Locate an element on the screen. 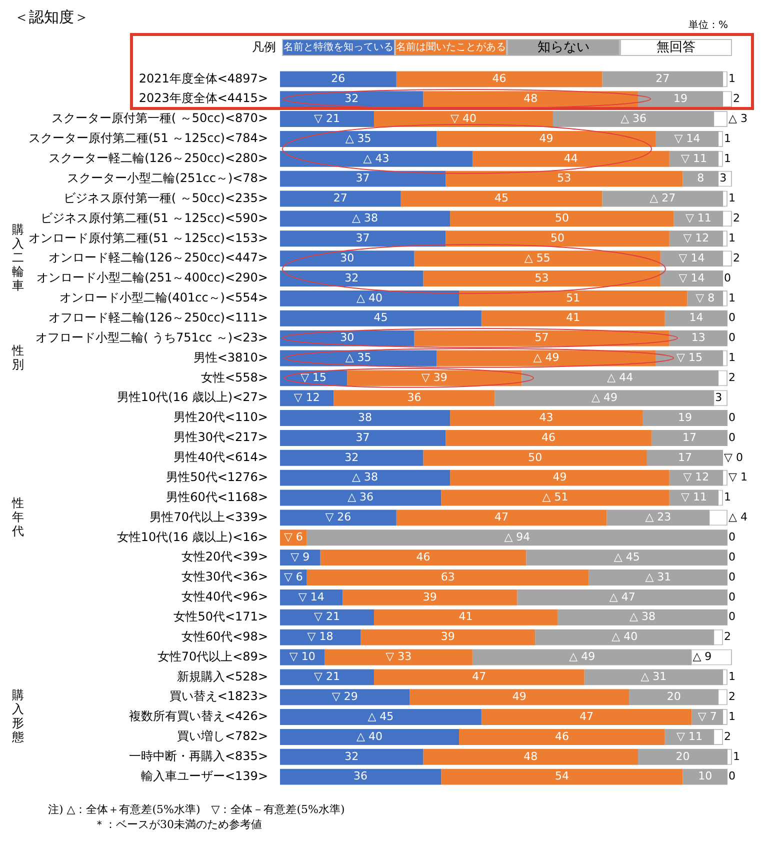  data-label: △ 94 is located at coordinates (517, 537).